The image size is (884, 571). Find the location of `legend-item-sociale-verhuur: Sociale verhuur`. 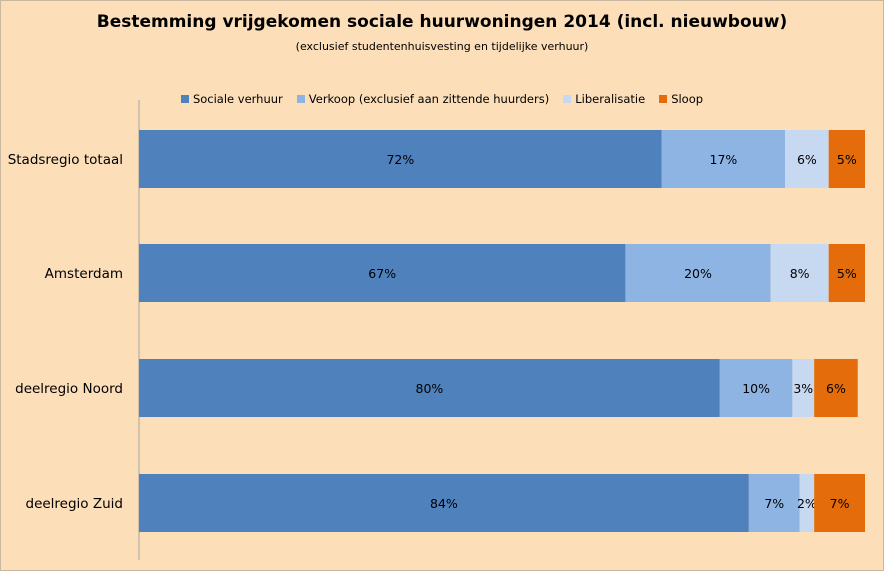

legend-item-sociale-verhuur: Sociale verhuur is located at coordinates (231, 99).